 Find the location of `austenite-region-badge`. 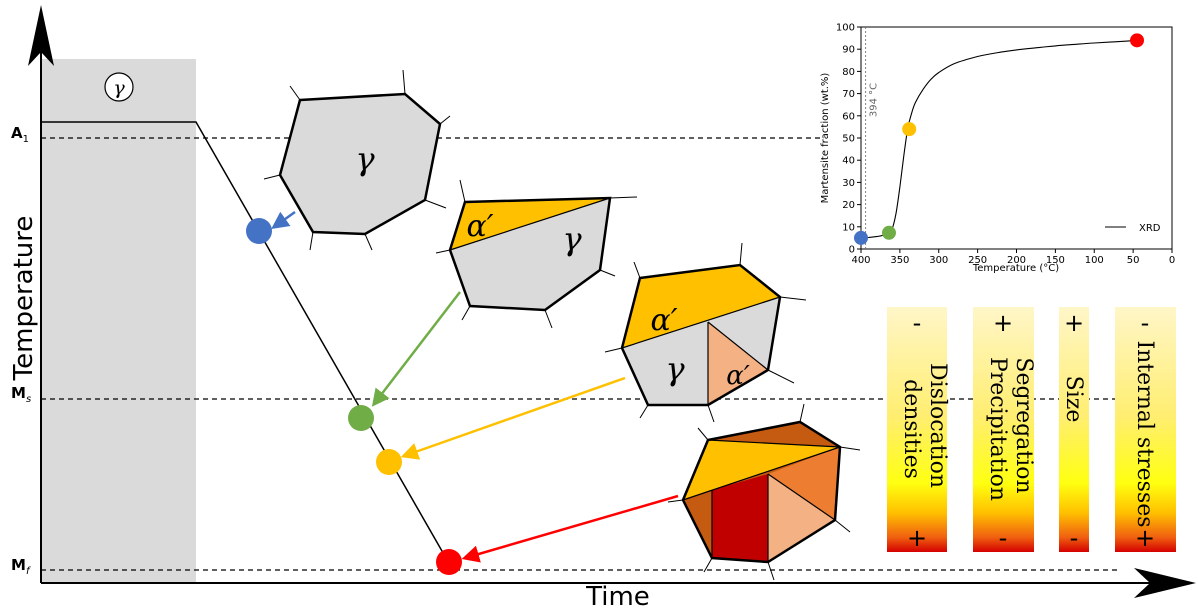

austenite-region-badge is located at coordinates (119, 87).